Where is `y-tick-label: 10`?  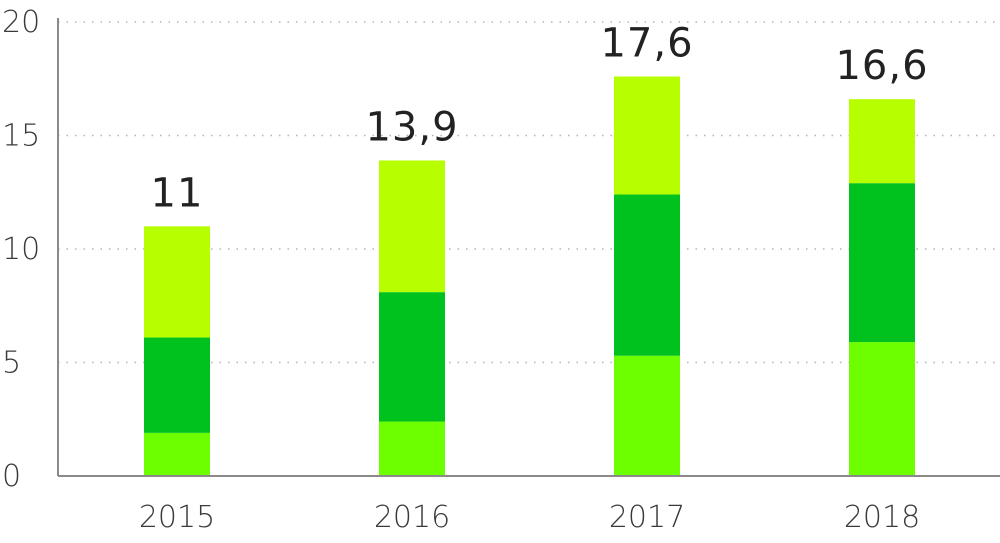
y-tick-label: 10 is located at coordinates (21, 249).